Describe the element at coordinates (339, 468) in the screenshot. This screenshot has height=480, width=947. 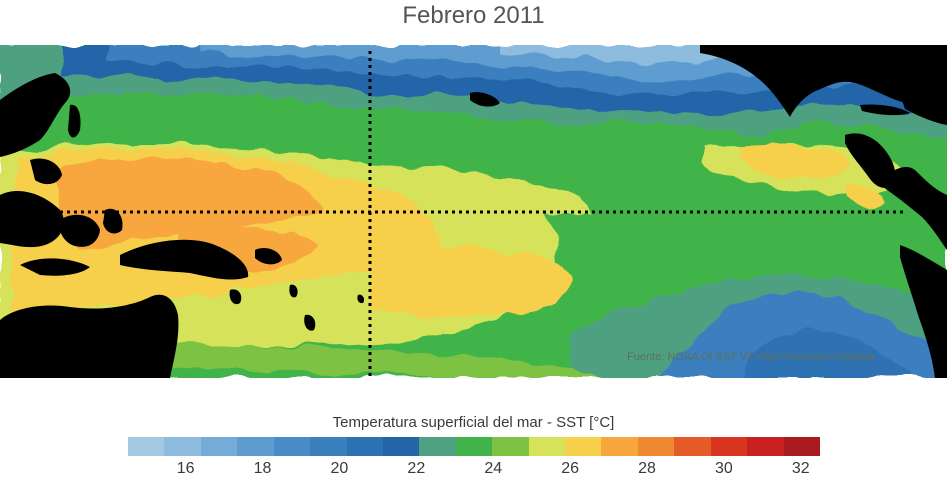
I see `colorbar-tick-label: 20` at that location.